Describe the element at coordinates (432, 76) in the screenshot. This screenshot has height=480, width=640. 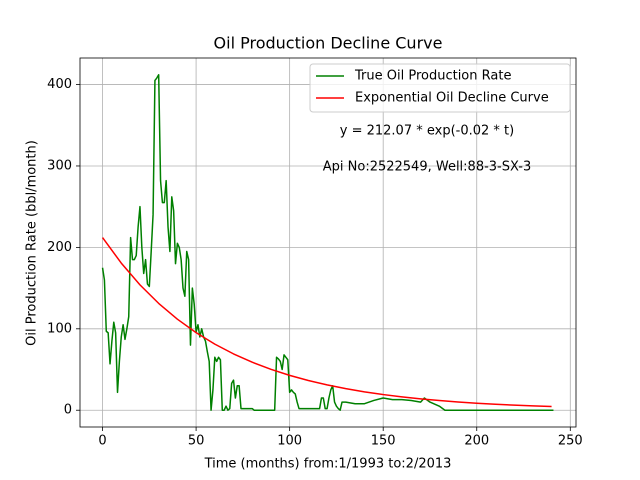
I see `legend-label: True Oil Production Rate` at that location.